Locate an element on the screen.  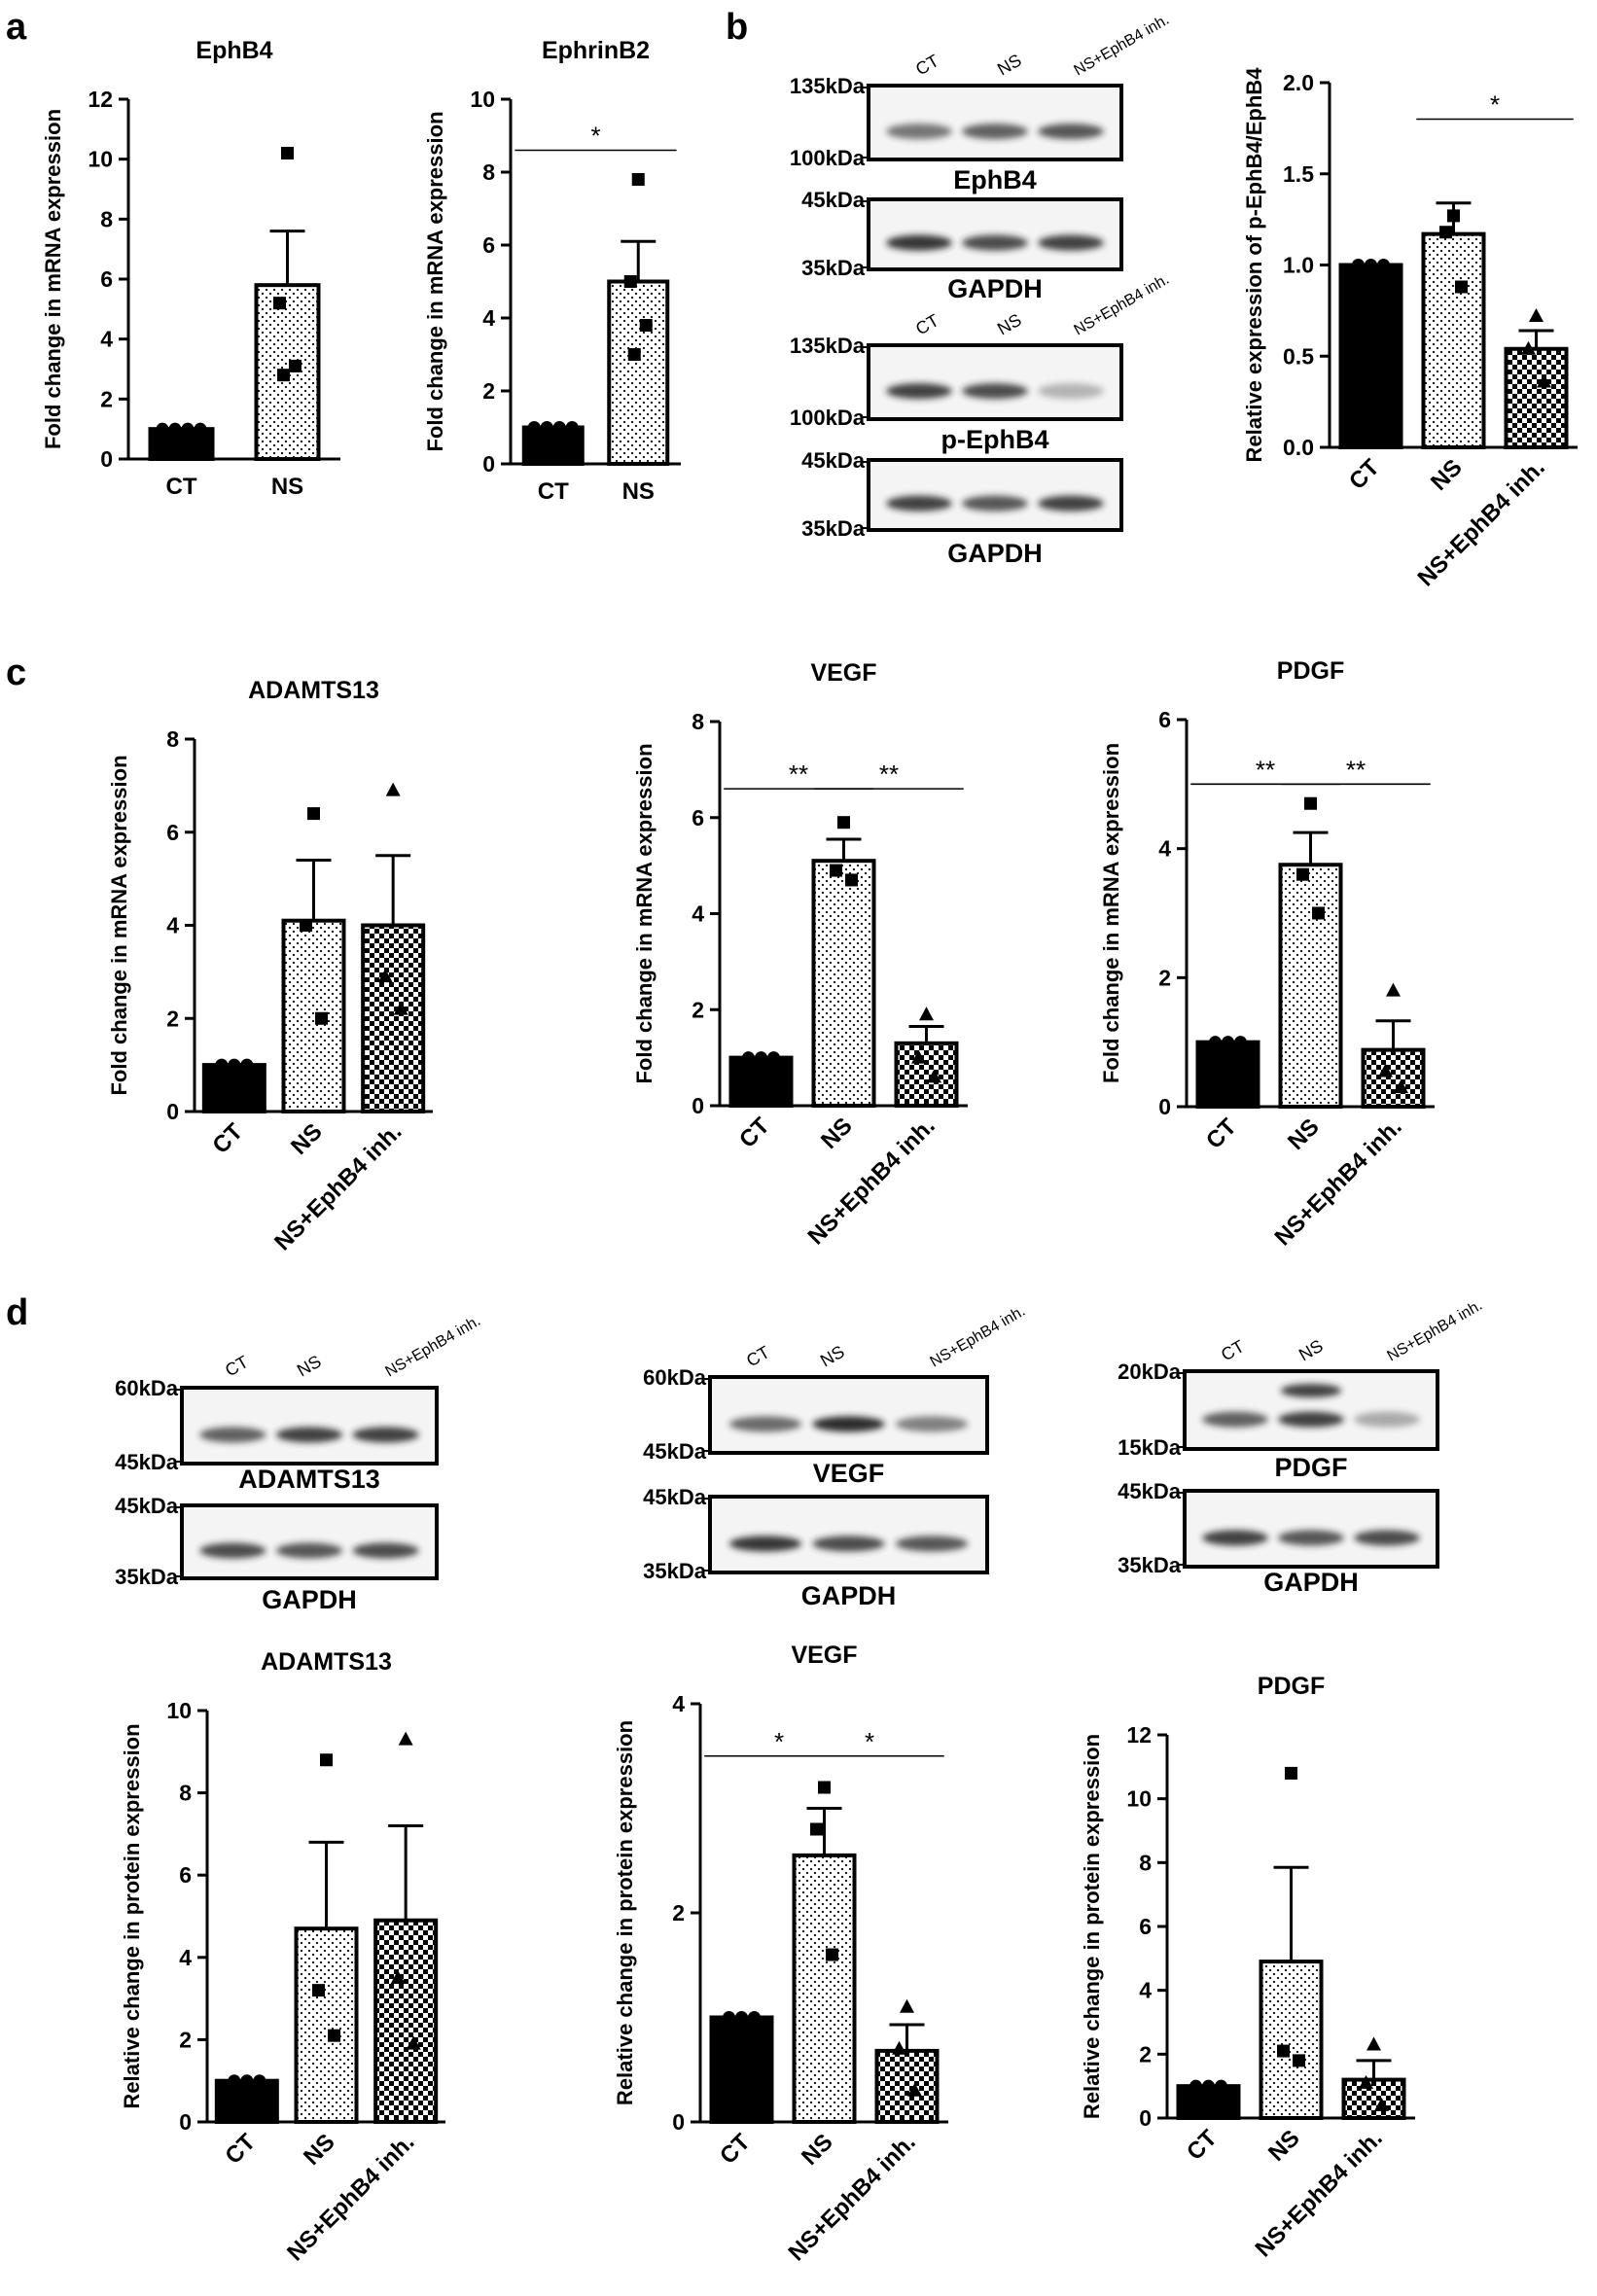
y-axis-label: Fold change in mRNA expression is located at coordinates (1111, 913).